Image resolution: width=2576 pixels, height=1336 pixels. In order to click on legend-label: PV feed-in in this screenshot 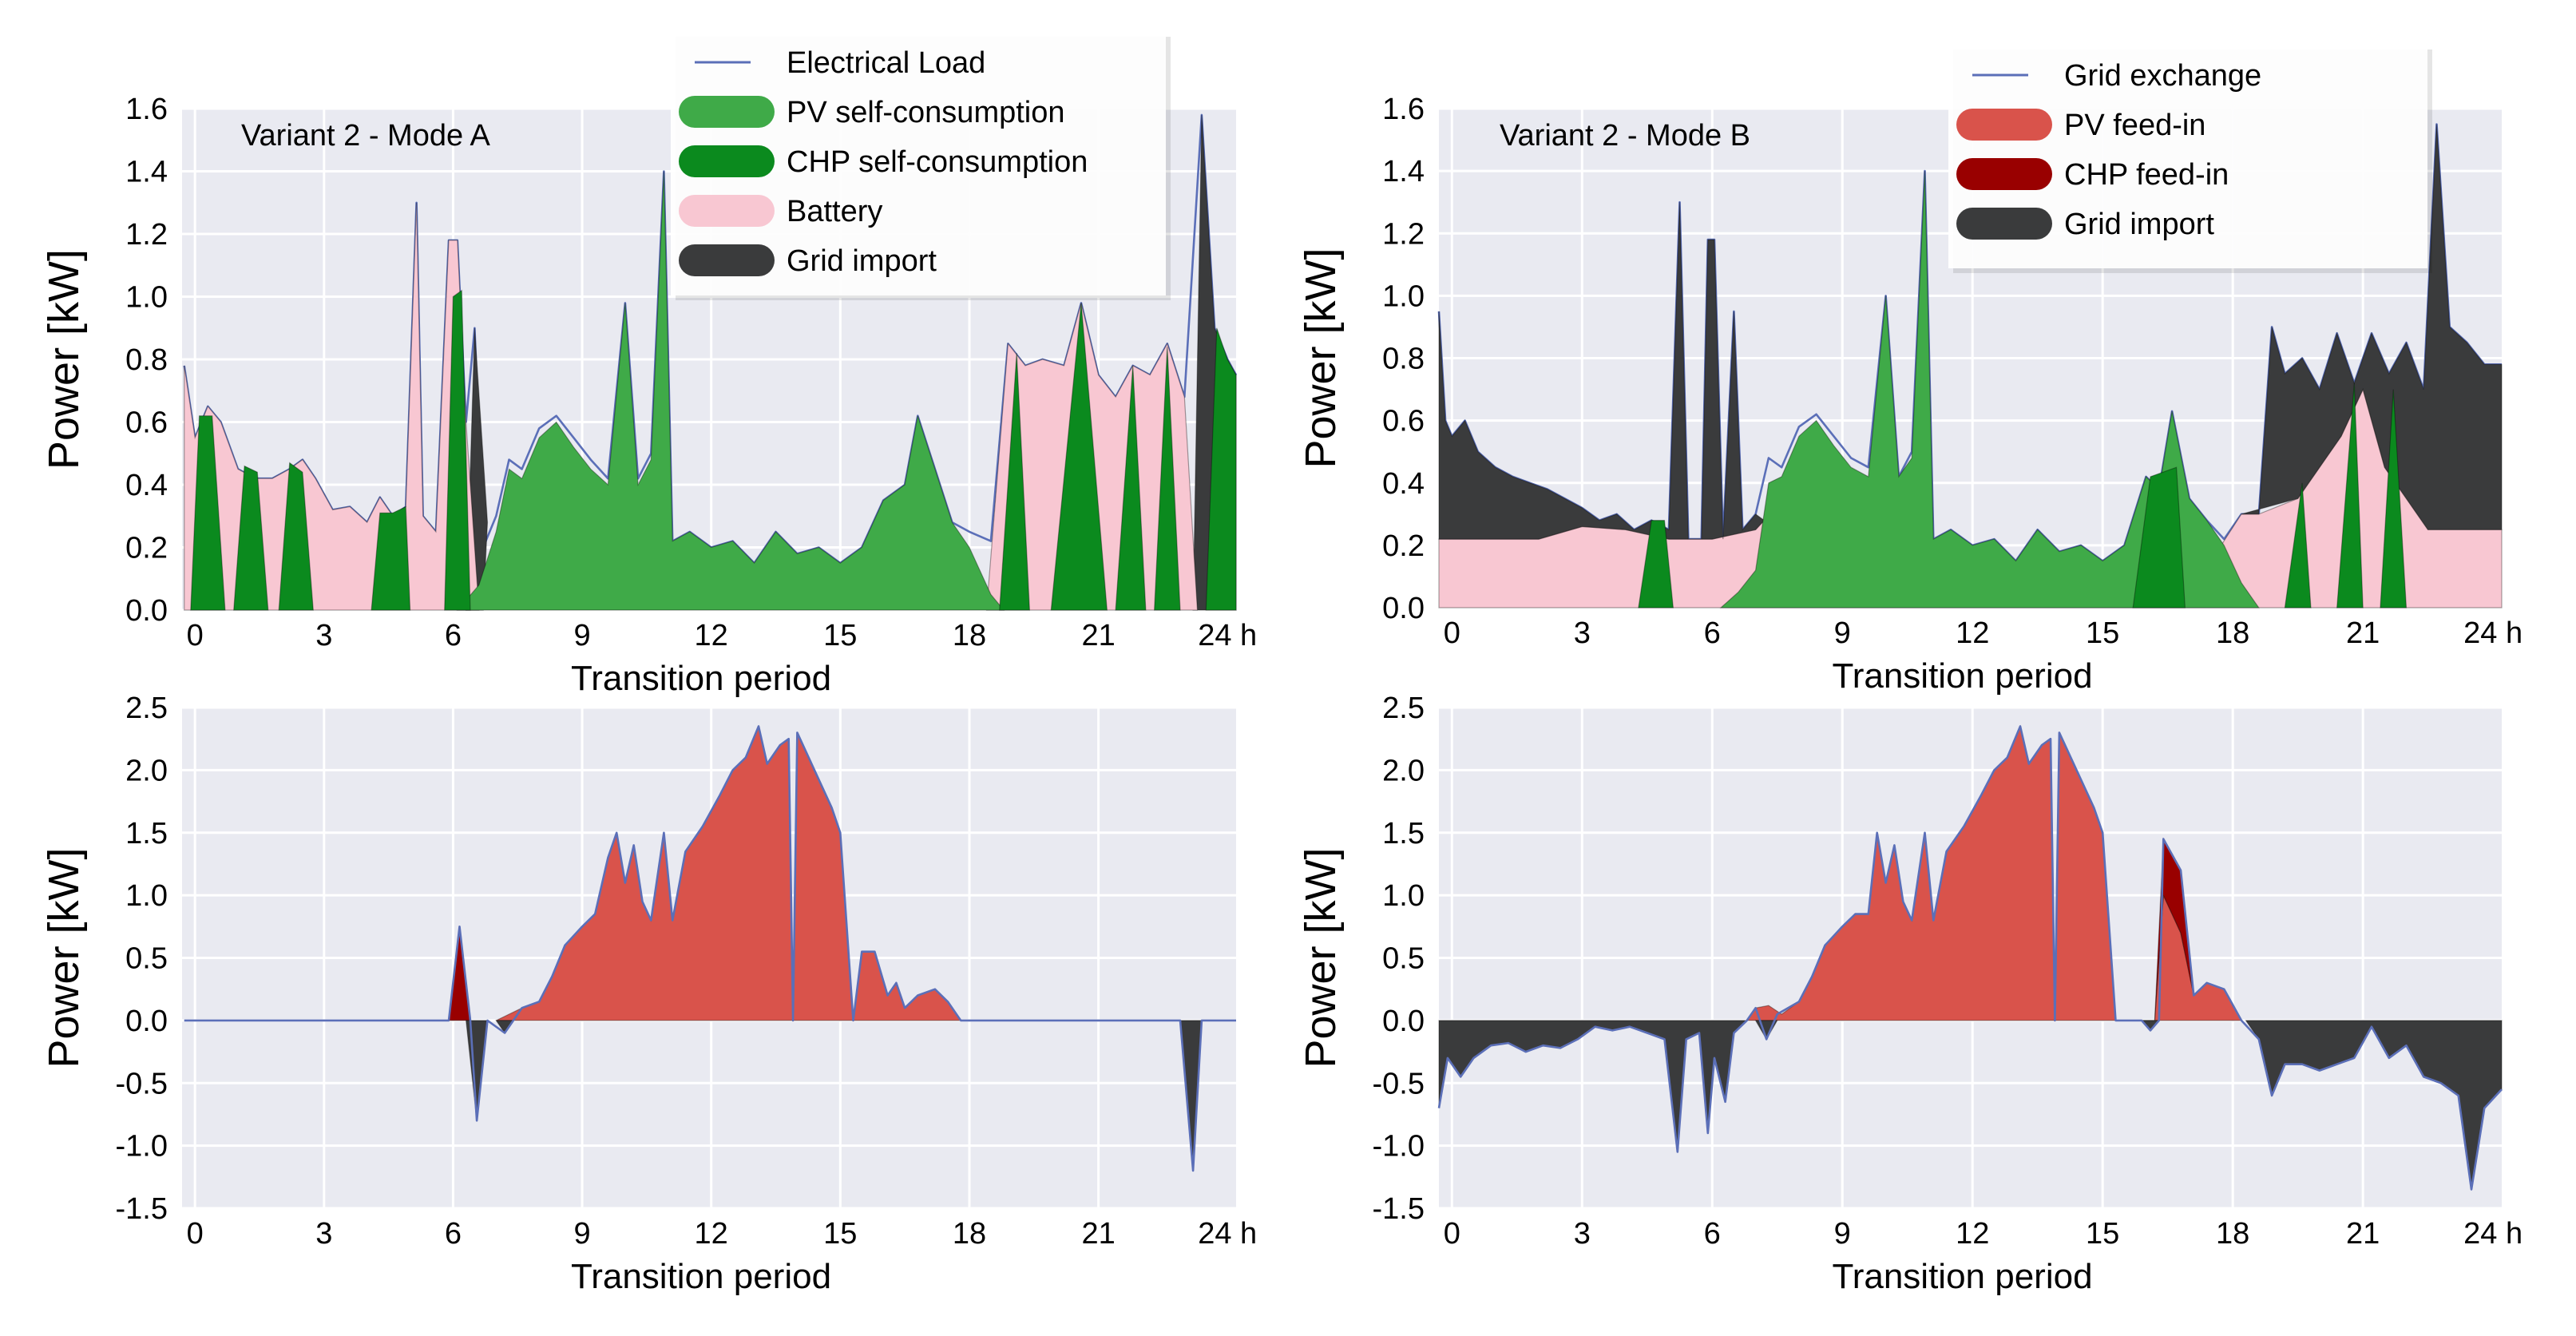, I will do `click(2134, 125)`.